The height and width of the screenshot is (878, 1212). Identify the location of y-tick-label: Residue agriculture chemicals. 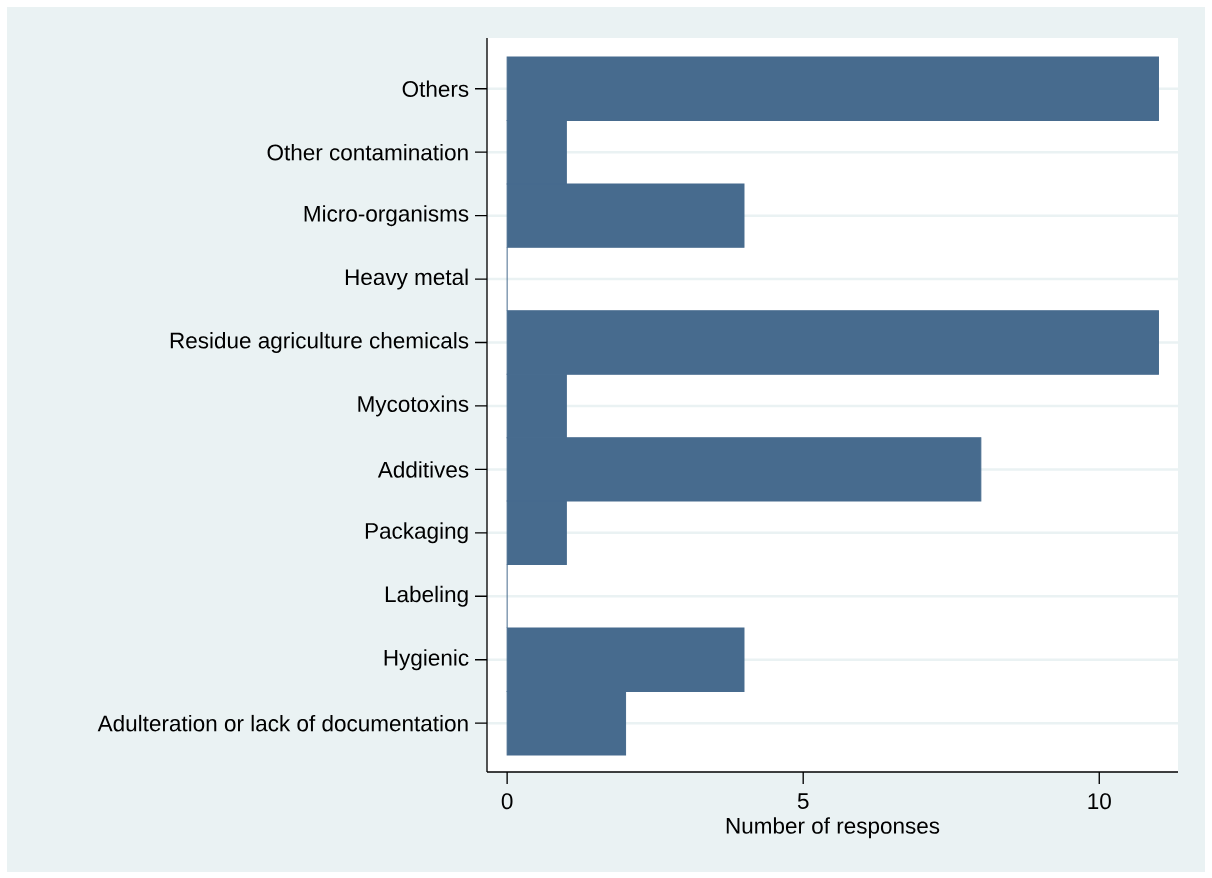
(319, 343).